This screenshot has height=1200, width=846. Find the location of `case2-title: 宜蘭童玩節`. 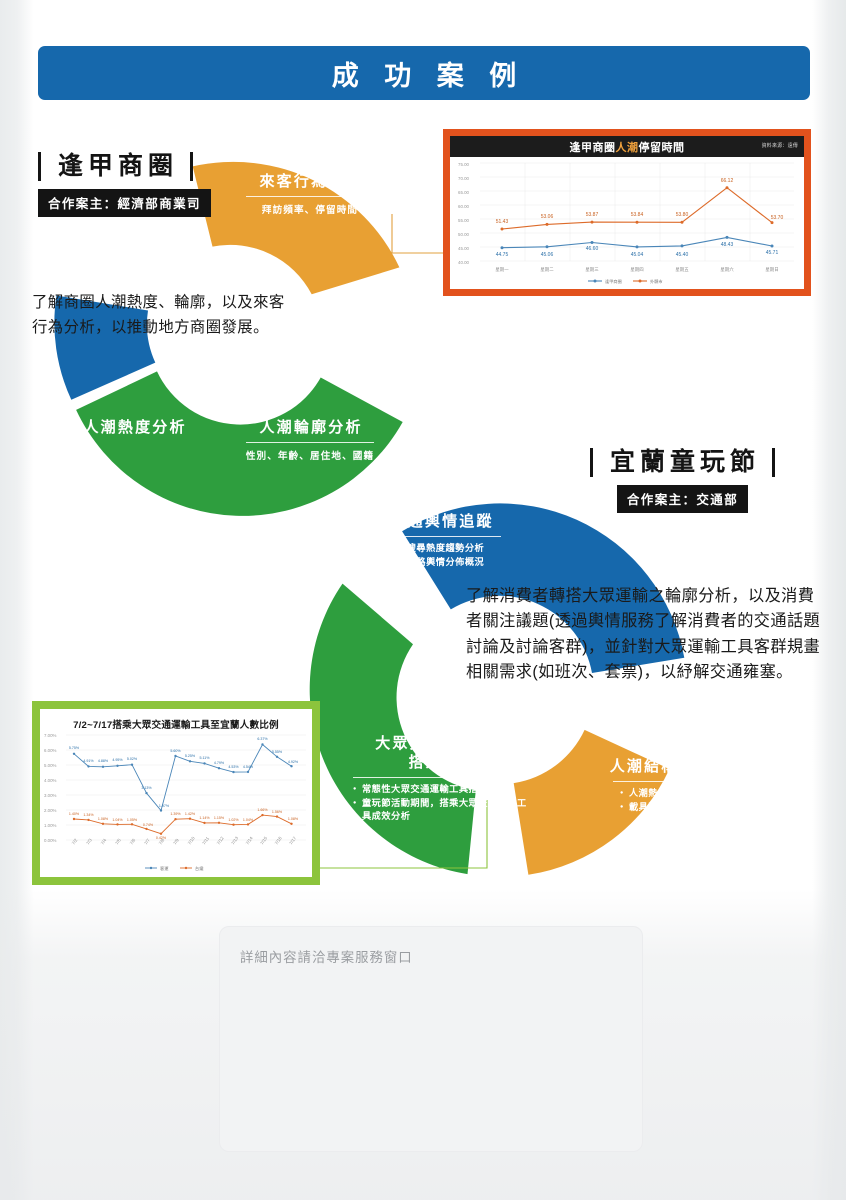

case2-title: 宜蘭童玩節 is located at coordinates (683, 462).